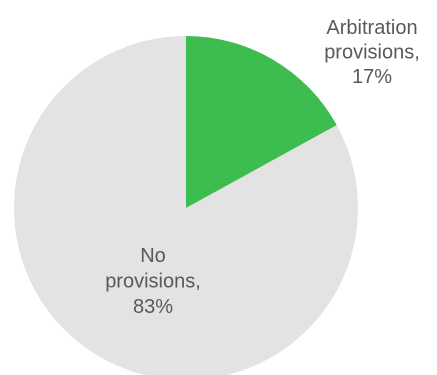 The image size is (437, 375). Describe the element at coordinates (153, 256) in the screenshot. I see `slice-label-line: No` at that location.